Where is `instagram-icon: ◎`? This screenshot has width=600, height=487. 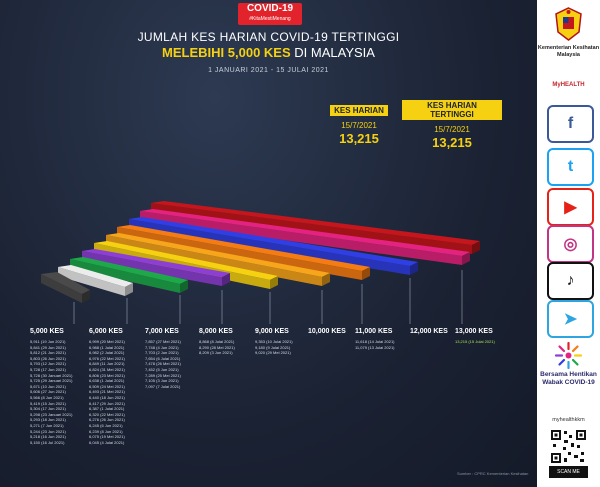
instagram-icon: ◎ is located at coordinates (570, 244).